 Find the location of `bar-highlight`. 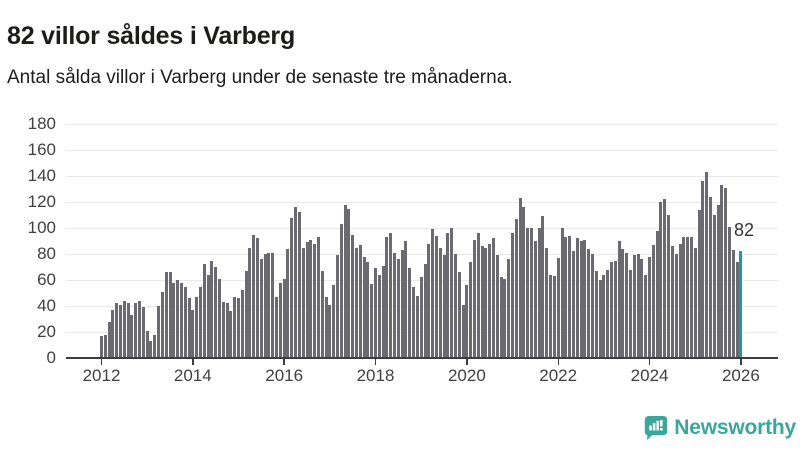

bar-highlight is located at coordinates (741, 304).